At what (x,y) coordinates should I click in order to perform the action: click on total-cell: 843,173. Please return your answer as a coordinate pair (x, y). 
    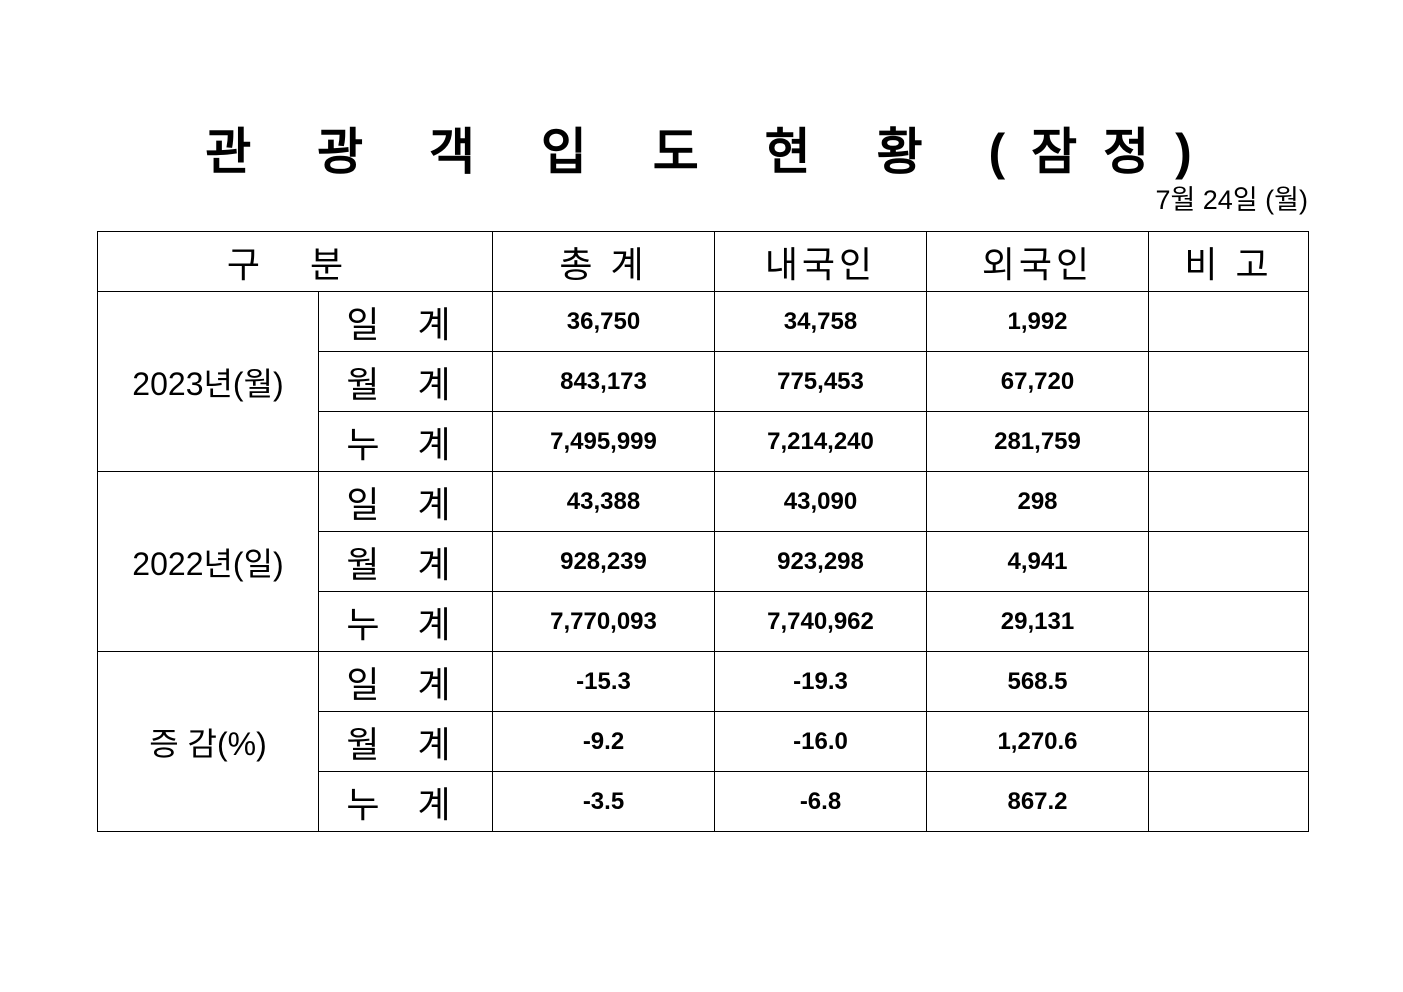
    Looking at the image, I should click on (603, 381).